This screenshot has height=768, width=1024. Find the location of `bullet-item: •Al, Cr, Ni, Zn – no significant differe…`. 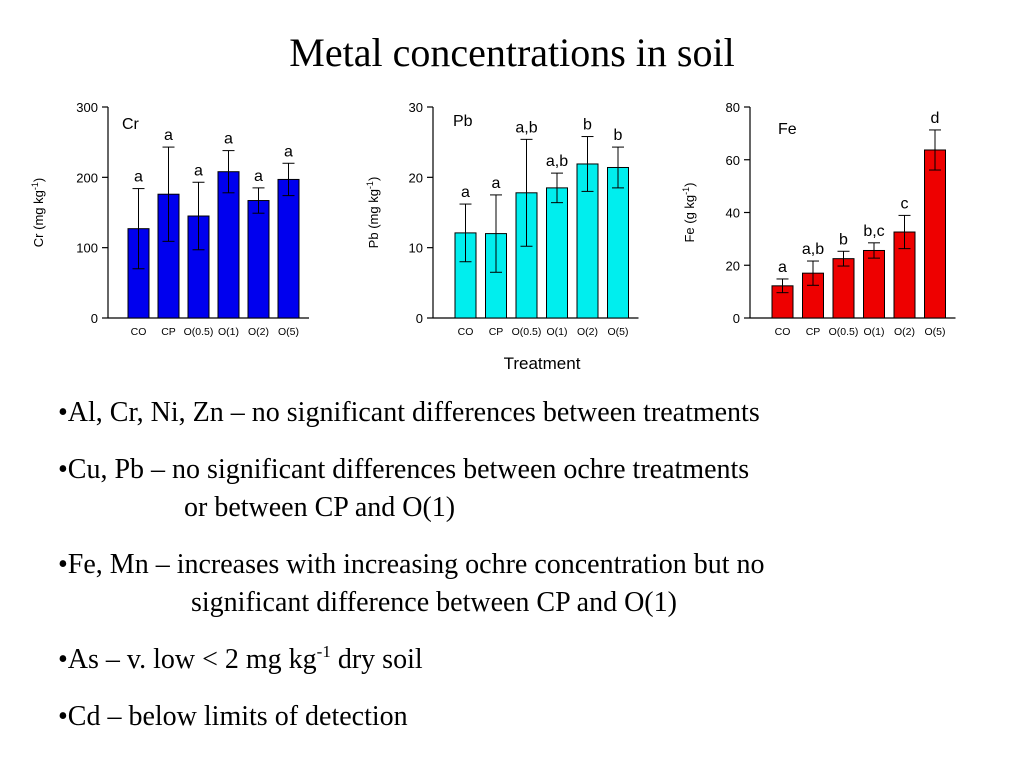

bullet-item: •Al, Cr, Ni, Zn – no significant differe… is located at coordinates (528, 413).